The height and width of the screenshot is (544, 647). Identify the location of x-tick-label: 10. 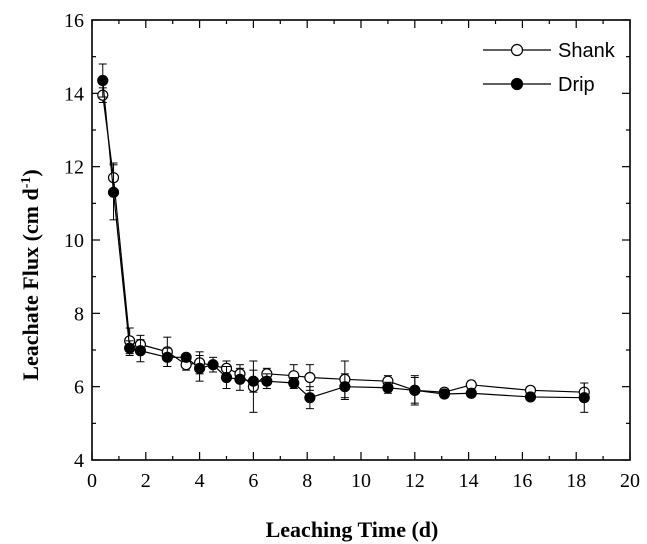
(361, 481).